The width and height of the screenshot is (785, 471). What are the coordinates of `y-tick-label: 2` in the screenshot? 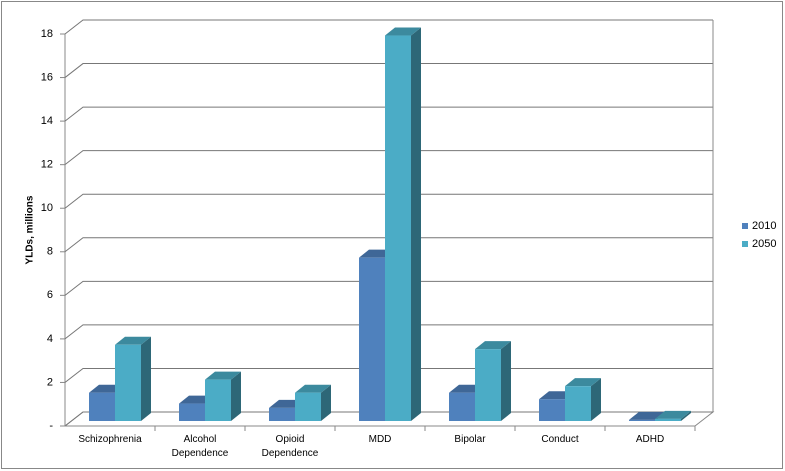 It's located at (50, 382).